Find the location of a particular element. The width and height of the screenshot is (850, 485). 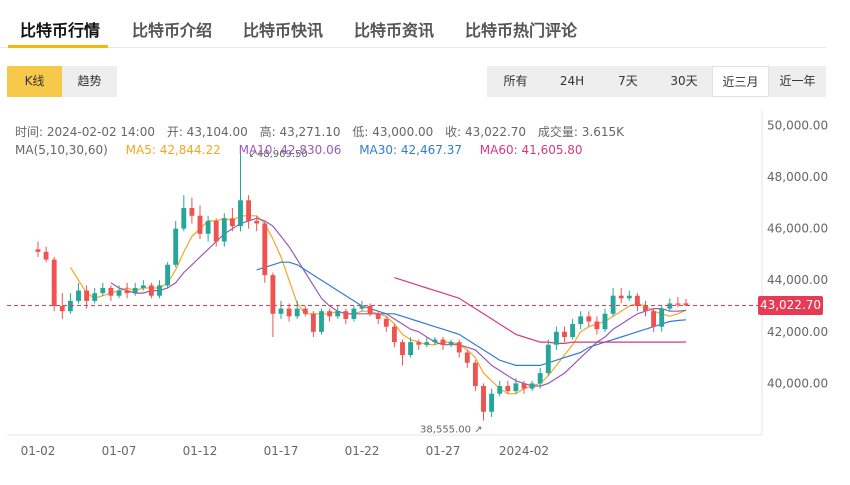

y-tick-label: 42,000.00 is located at coordinates (797, 332).